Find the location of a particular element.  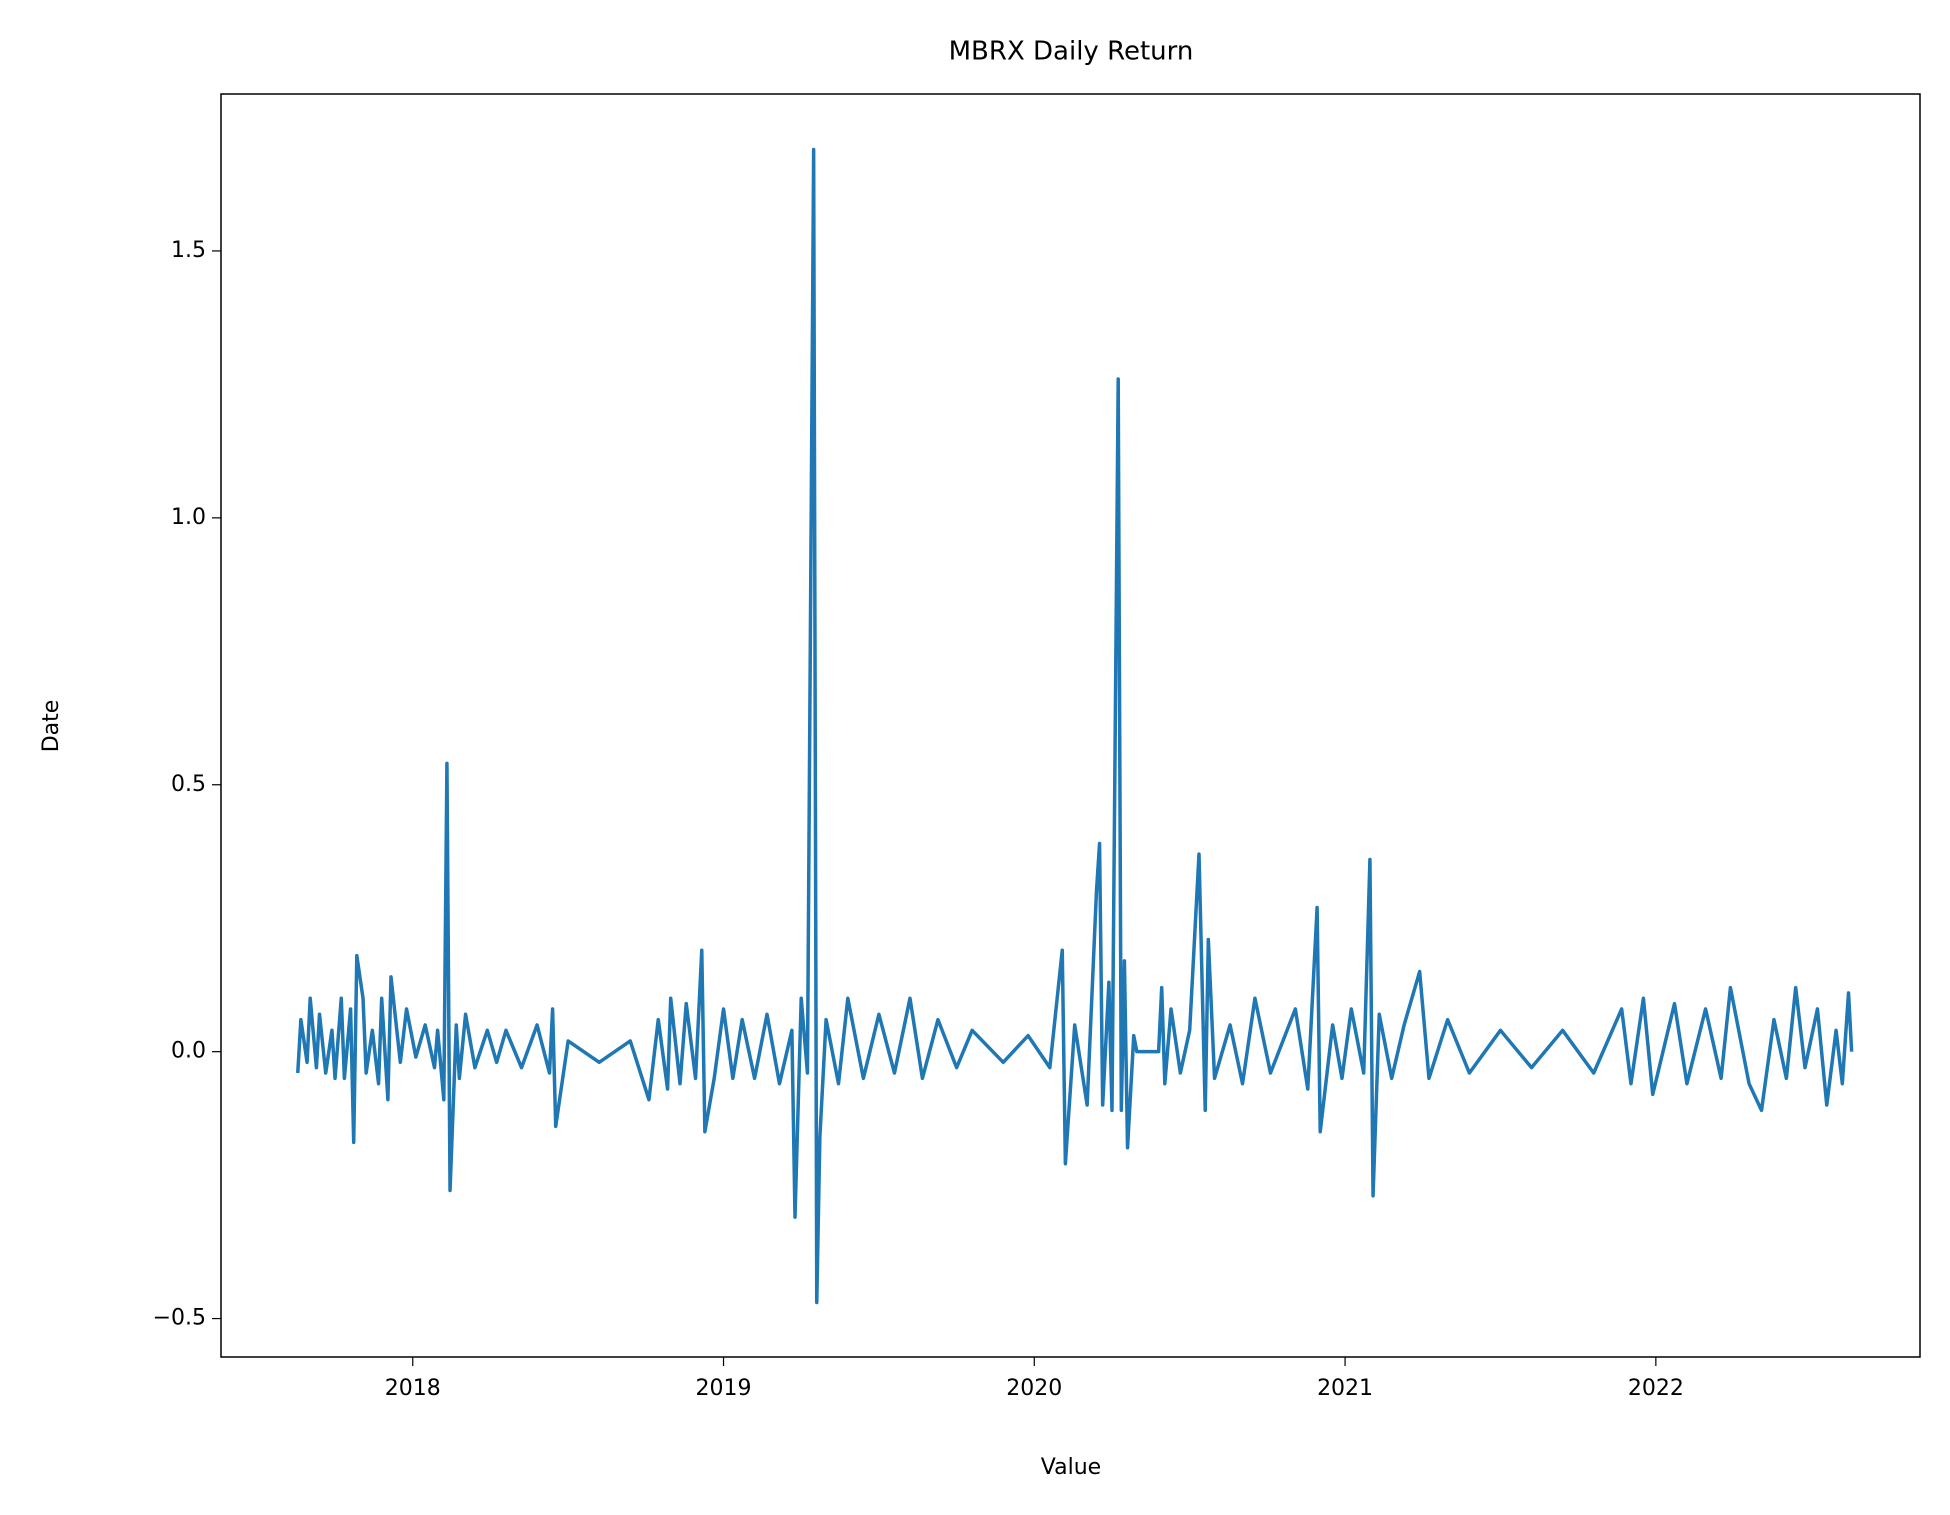

y-tick-label: 1.5 is located at coordinates (188, 250).